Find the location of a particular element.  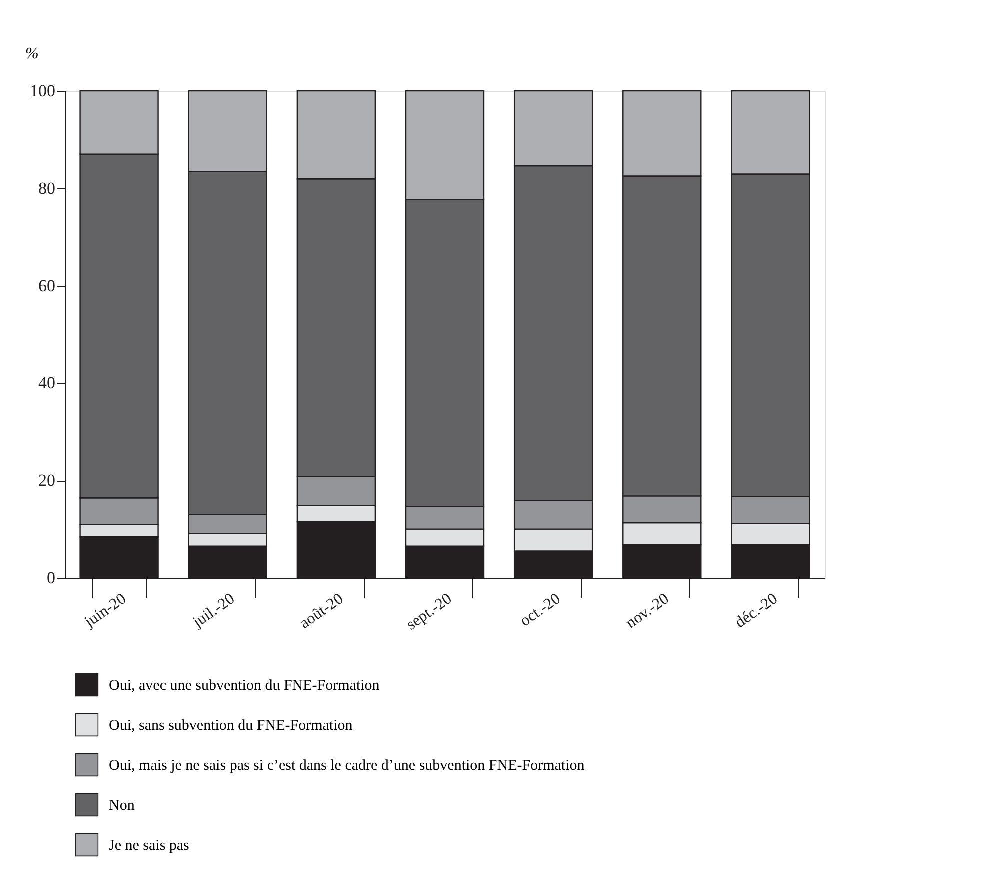

legend-label: Oui, mais je ne sais pas si c’est dans le cadre d’une subvention FNE-Formation is located at coordinates (347, 766).